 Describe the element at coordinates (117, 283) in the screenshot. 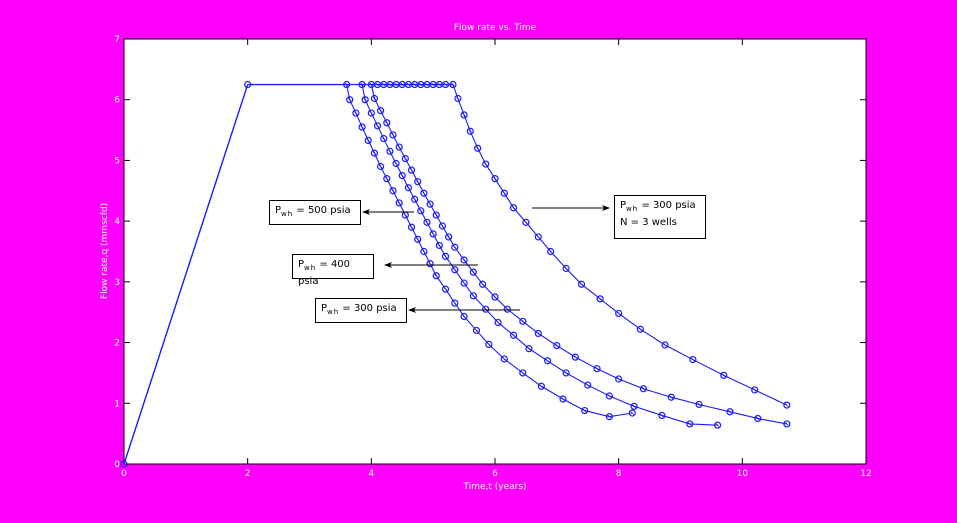

I see `y-tick-label: 3` at that location.